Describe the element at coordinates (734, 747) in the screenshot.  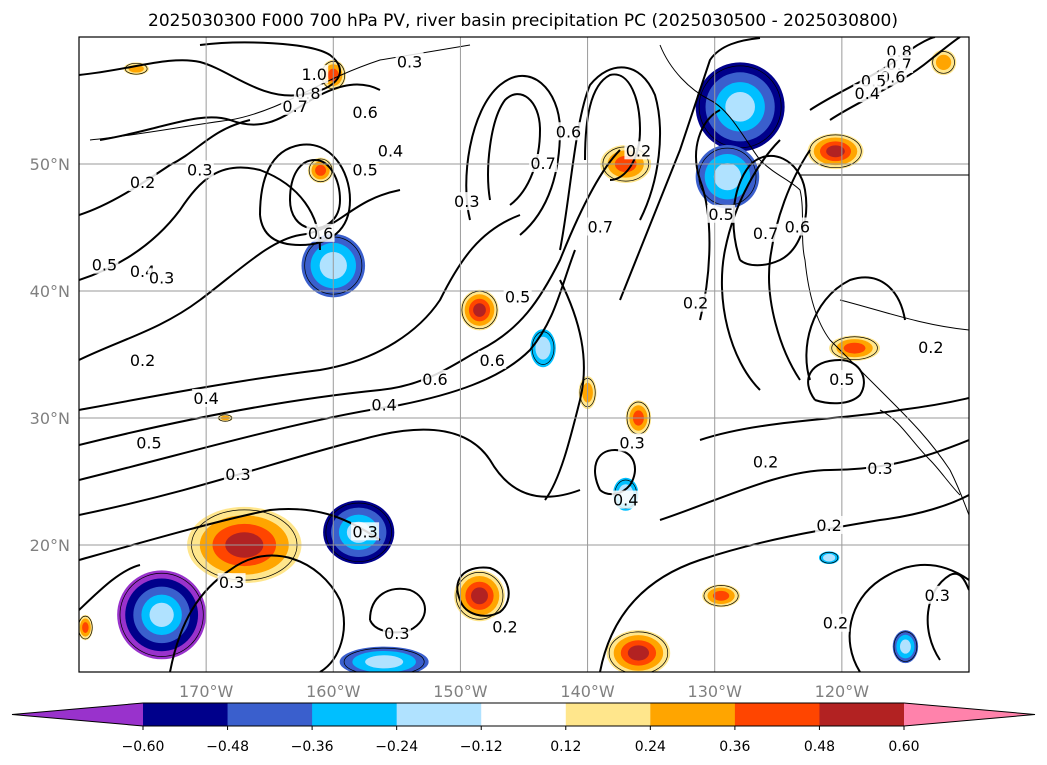
I see `colorbar-tick-label: 0.36` at that location.